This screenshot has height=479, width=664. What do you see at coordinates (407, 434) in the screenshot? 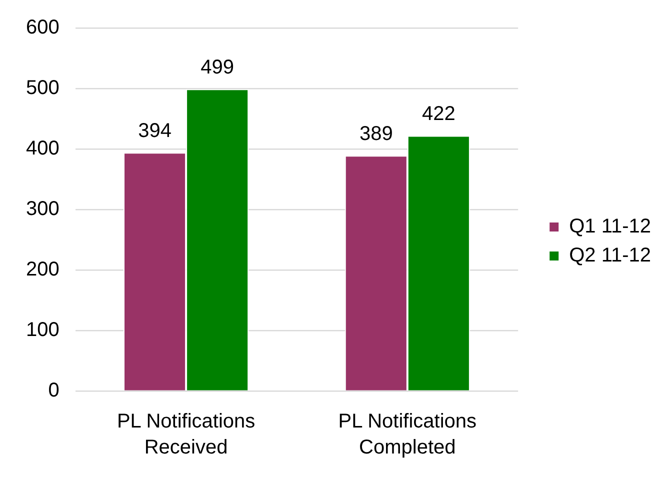
I see `x-tick-label: PL Notifications Completed` at bounding box center [407, 434].